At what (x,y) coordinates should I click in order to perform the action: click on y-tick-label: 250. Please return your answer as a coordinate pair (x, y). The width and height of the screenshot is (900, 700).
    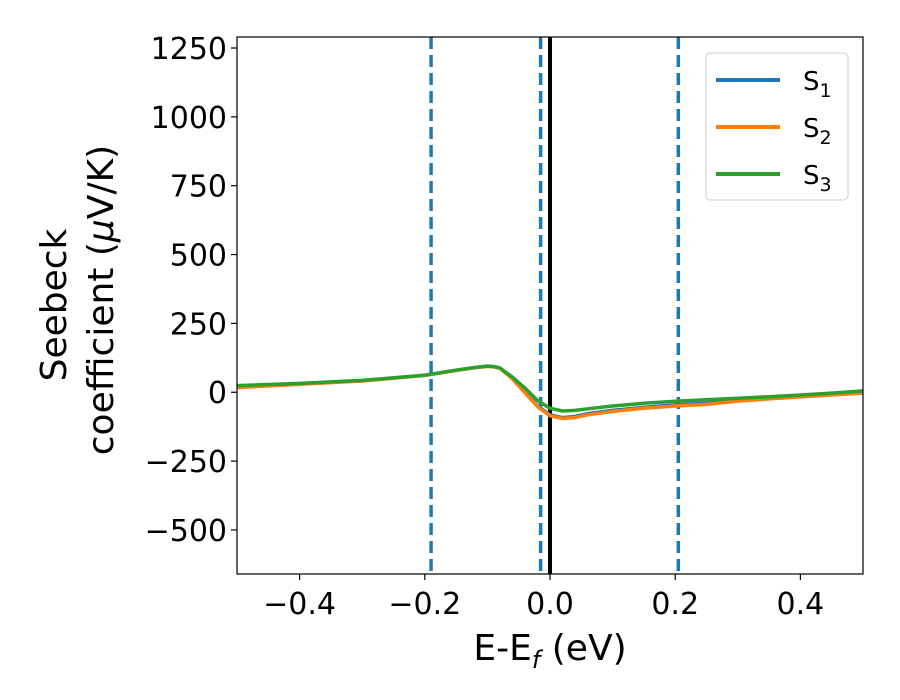
    Looking at the image, I should click on (198, 324).